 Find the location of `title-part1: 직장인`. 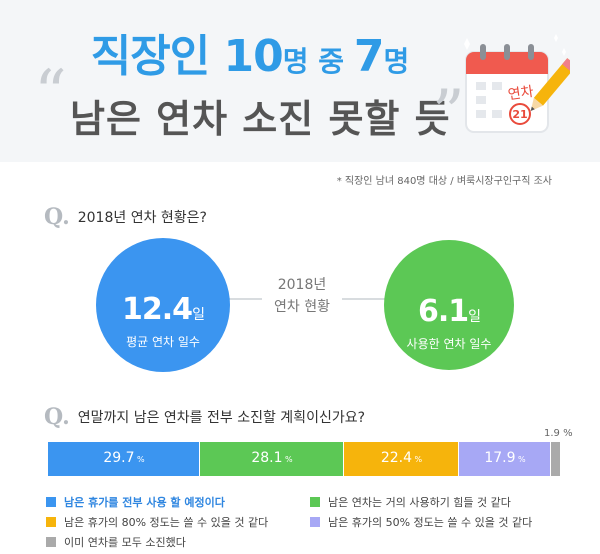

title-part1: 직장인 is located at coordinates (157, 56).